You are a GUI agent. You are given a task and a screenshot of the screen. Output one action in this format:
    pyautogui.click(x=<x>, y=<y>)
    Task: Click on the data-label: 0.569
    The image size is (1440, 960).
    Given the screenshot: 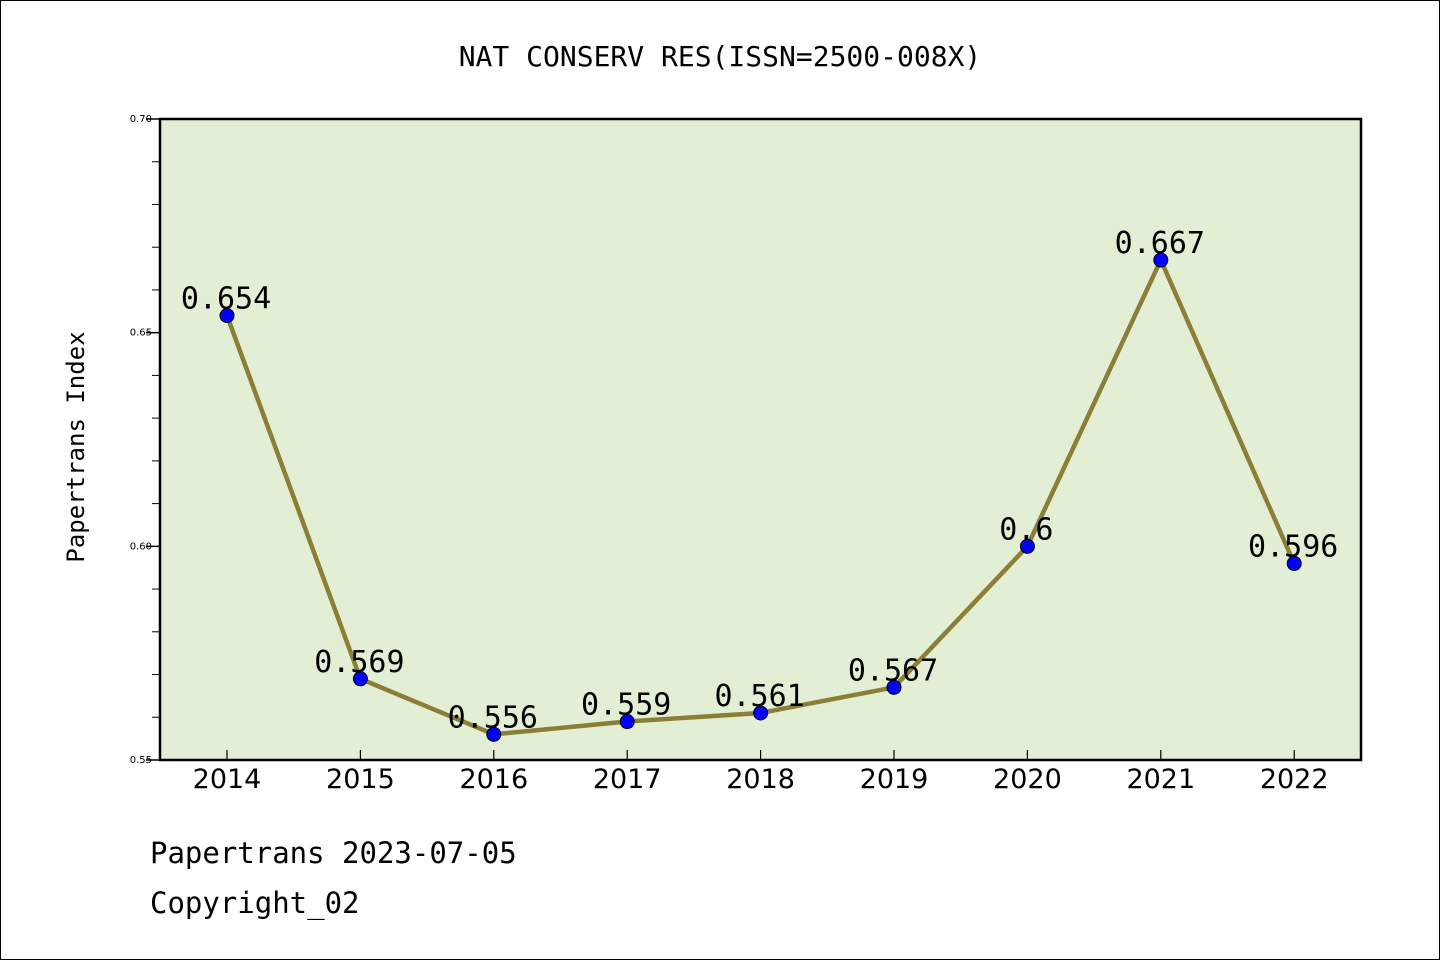 What is the action you would take?
    pyautogui.click(x=359, y=662)
    